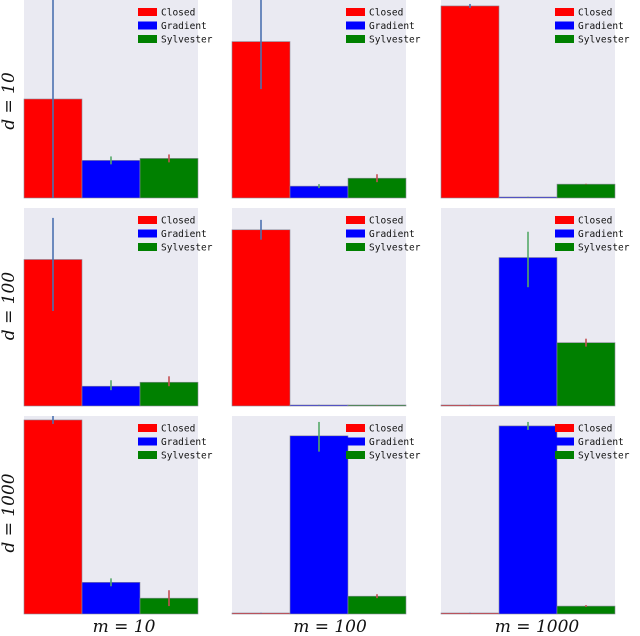 The height and width of the screenshot is (636, 640). What do you see at coordinates (470, 102) in the screenshot?
I see `bar-closed-r0c2` at bounding box center [470, 102].